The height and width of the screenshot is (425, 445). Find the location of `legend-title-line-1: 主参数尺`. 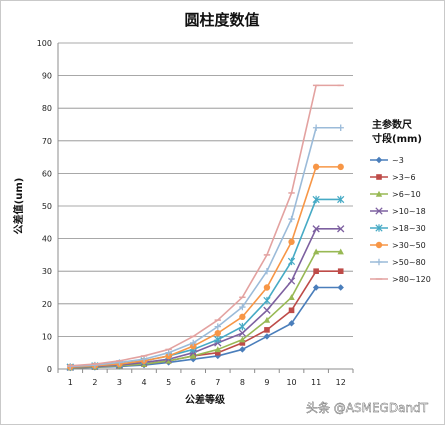

legend-title-line-1: 主参数尺 is located at coordinates (392, 124).